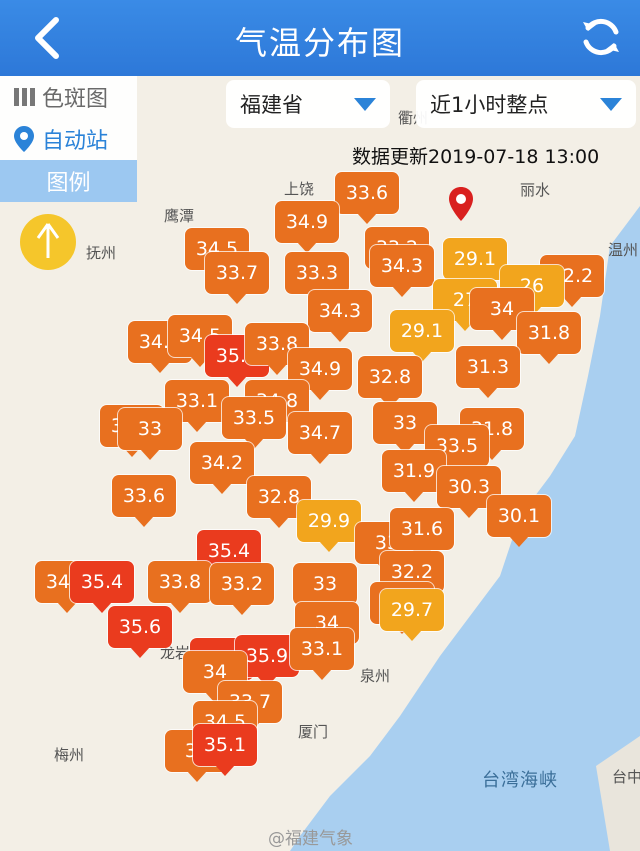  What do you see at coordinates (222, 468) in the screenshot?
I see `temp-marker: 34.2` at bounding box center [222, 468].